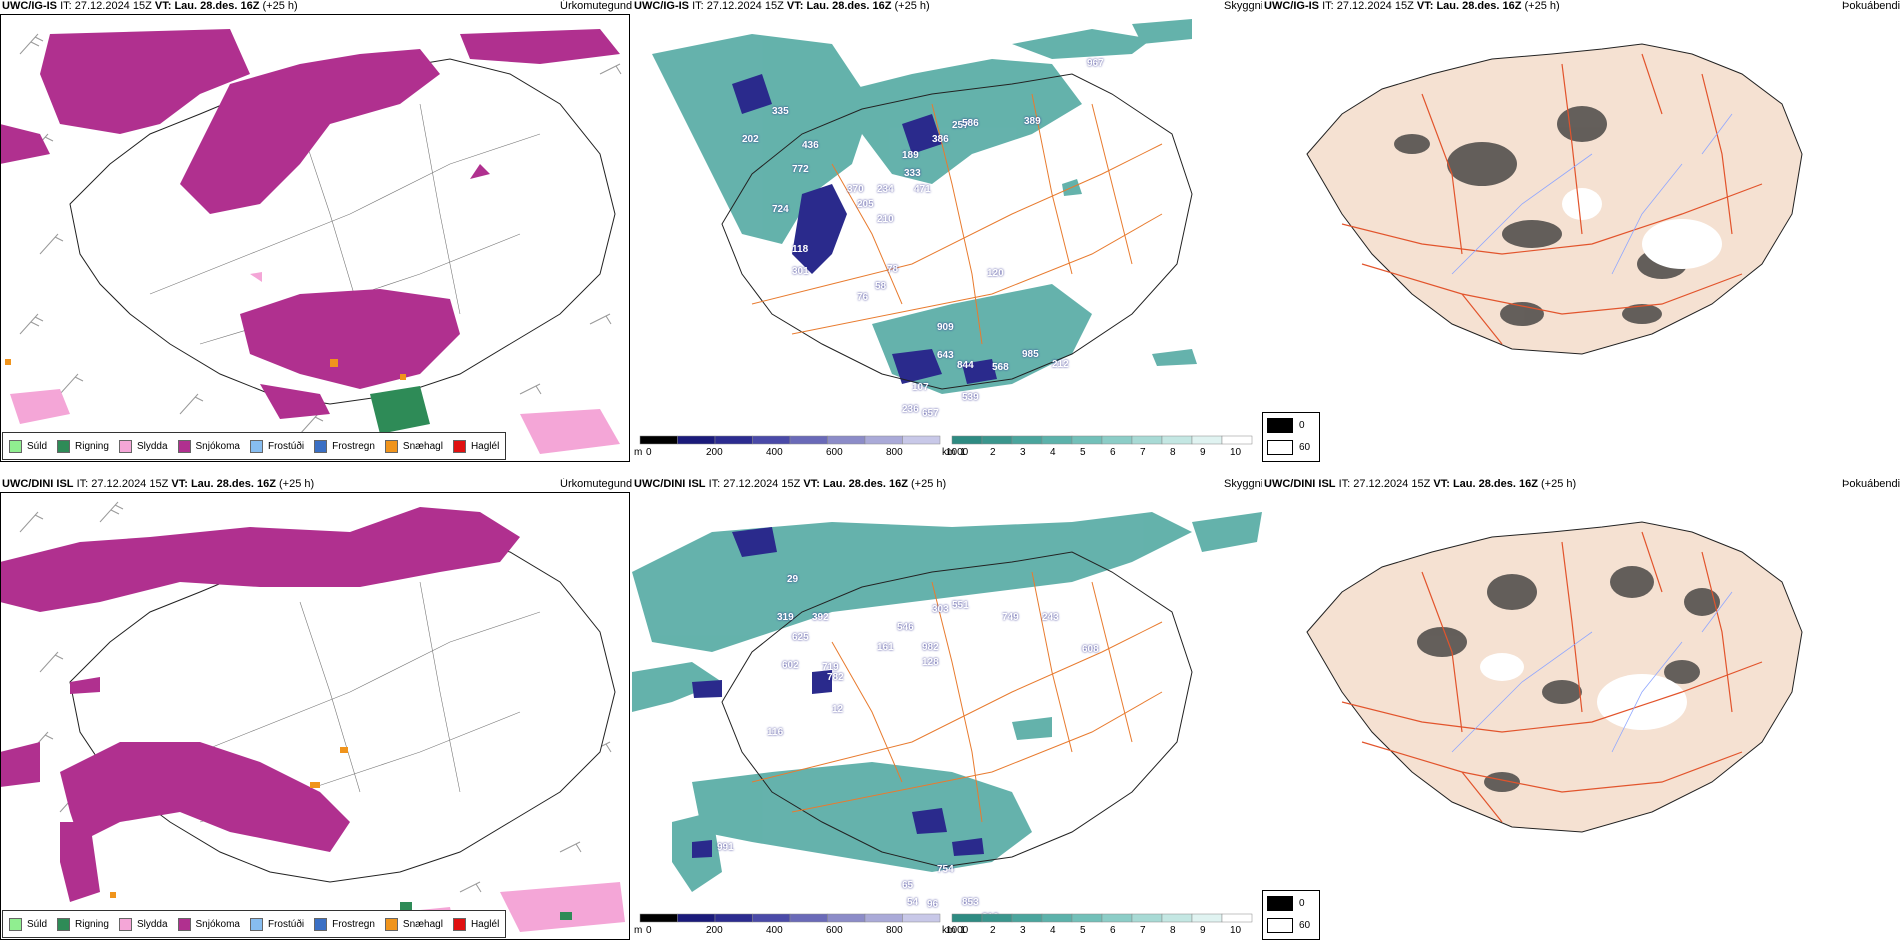  I want to click on rivers, so click(1592, 672).